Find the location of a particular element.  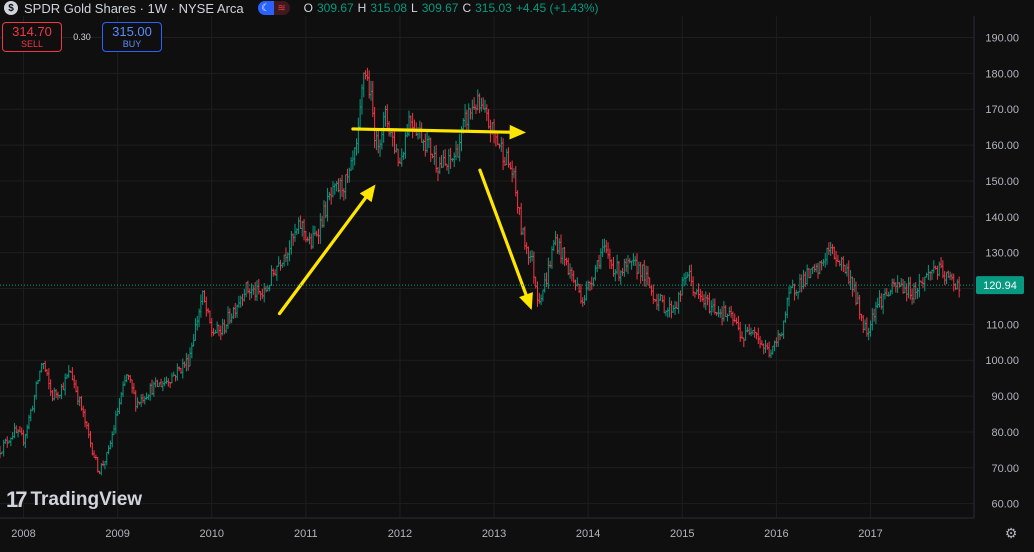

x-tick-label: 2009 is located at coordinates (117, 534).